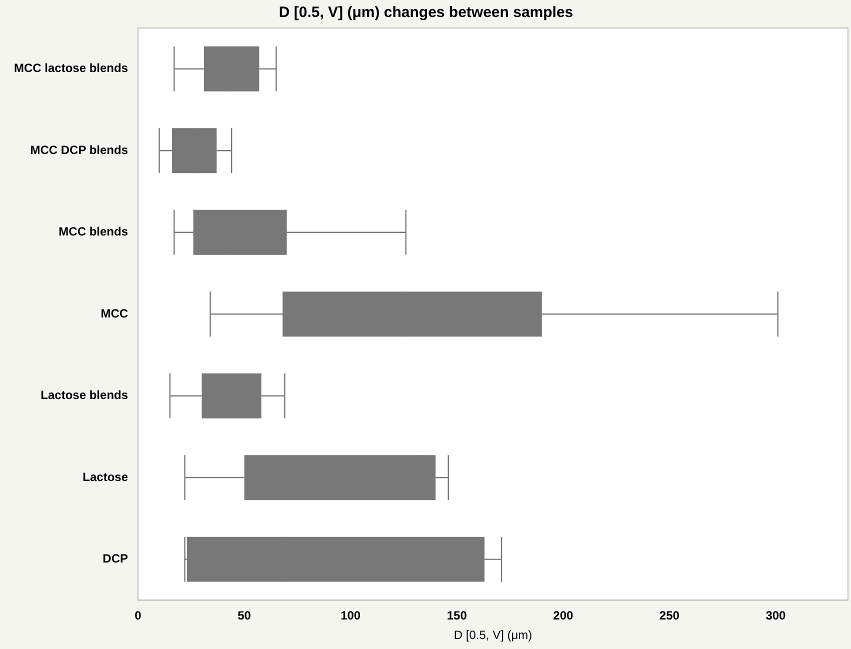  Describe the element at coordinates (493, 635) in the screenshot. I see `x-axis-title: D [0.5, V] (μm)` at that location.